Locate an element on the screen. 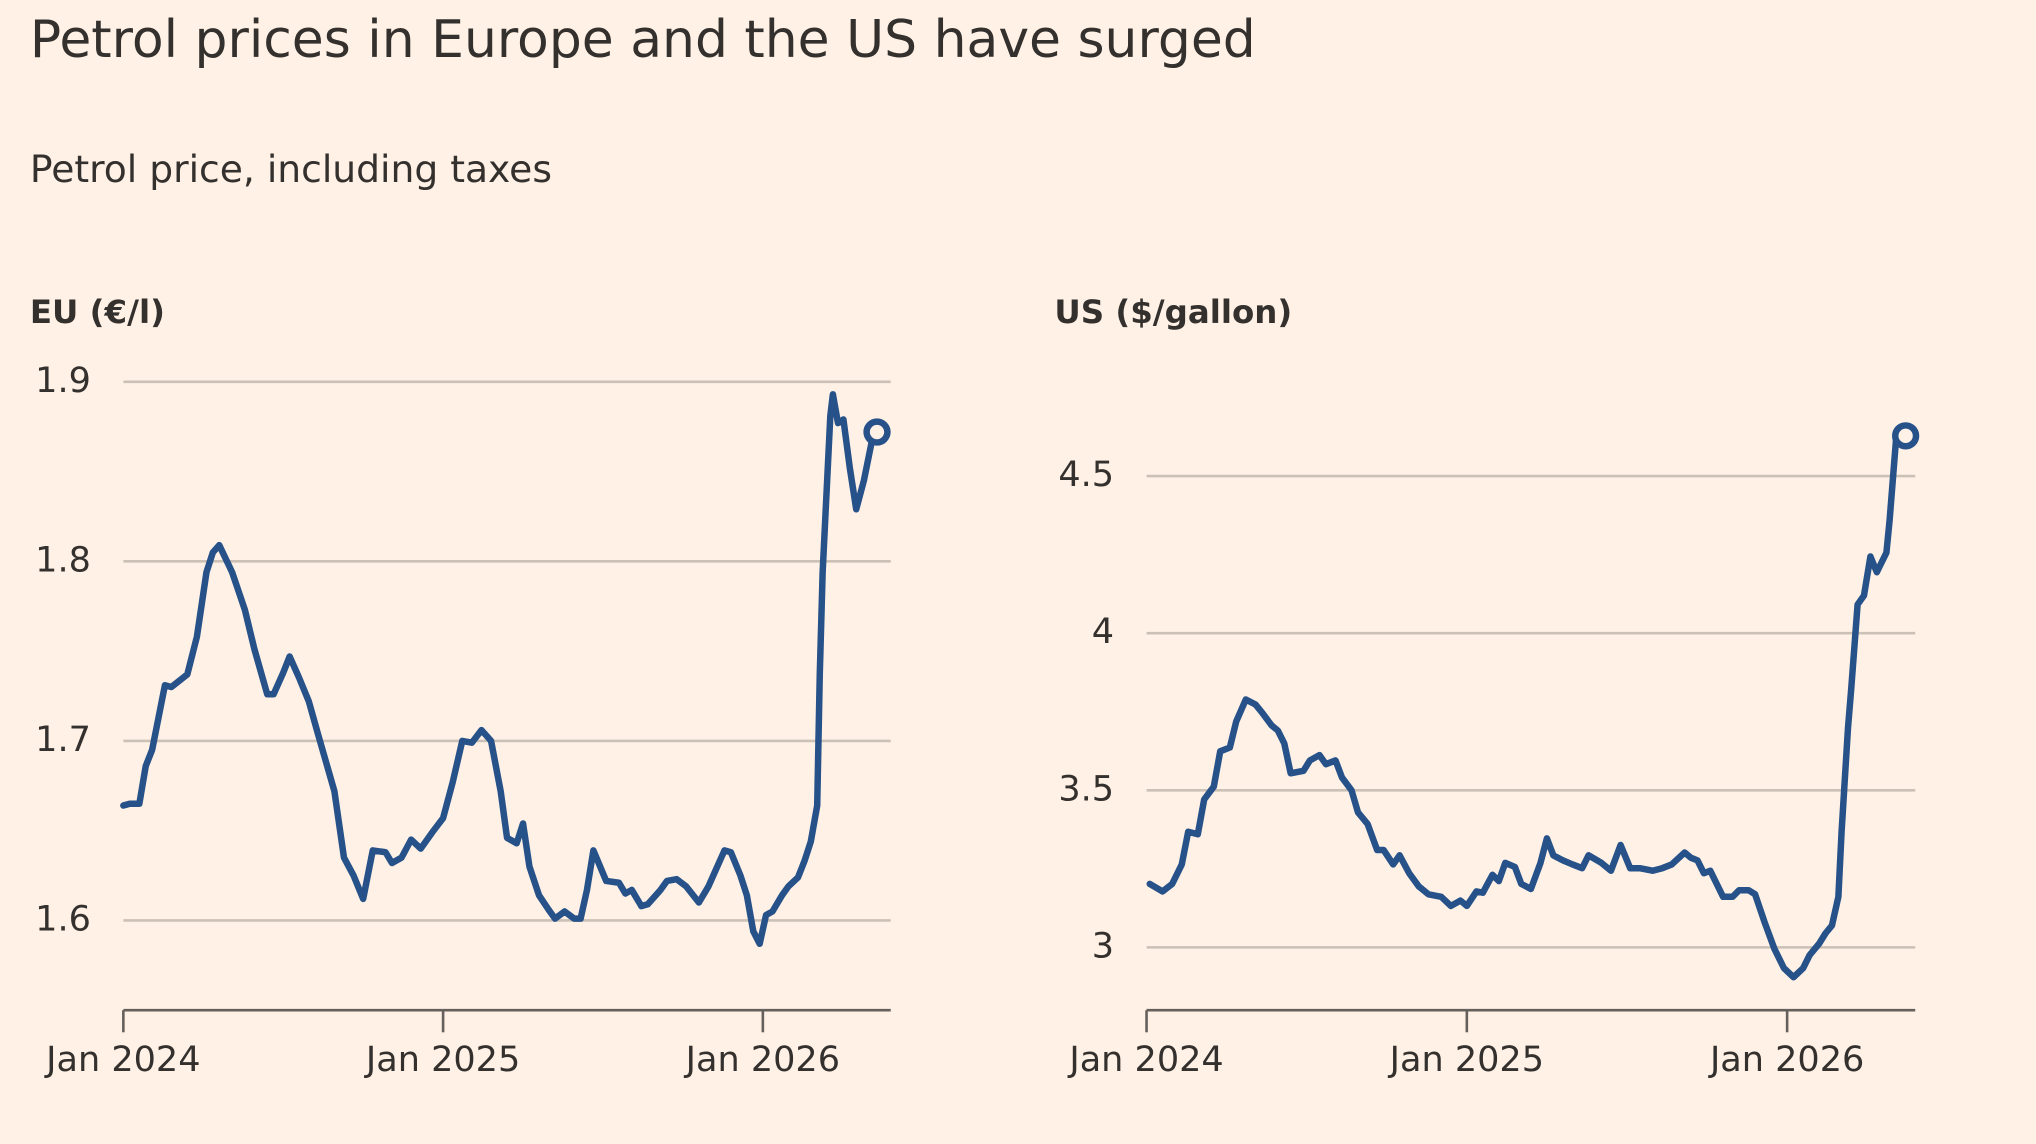  y-axis-title: EU (€/l) is located at coordinates (97, 312).